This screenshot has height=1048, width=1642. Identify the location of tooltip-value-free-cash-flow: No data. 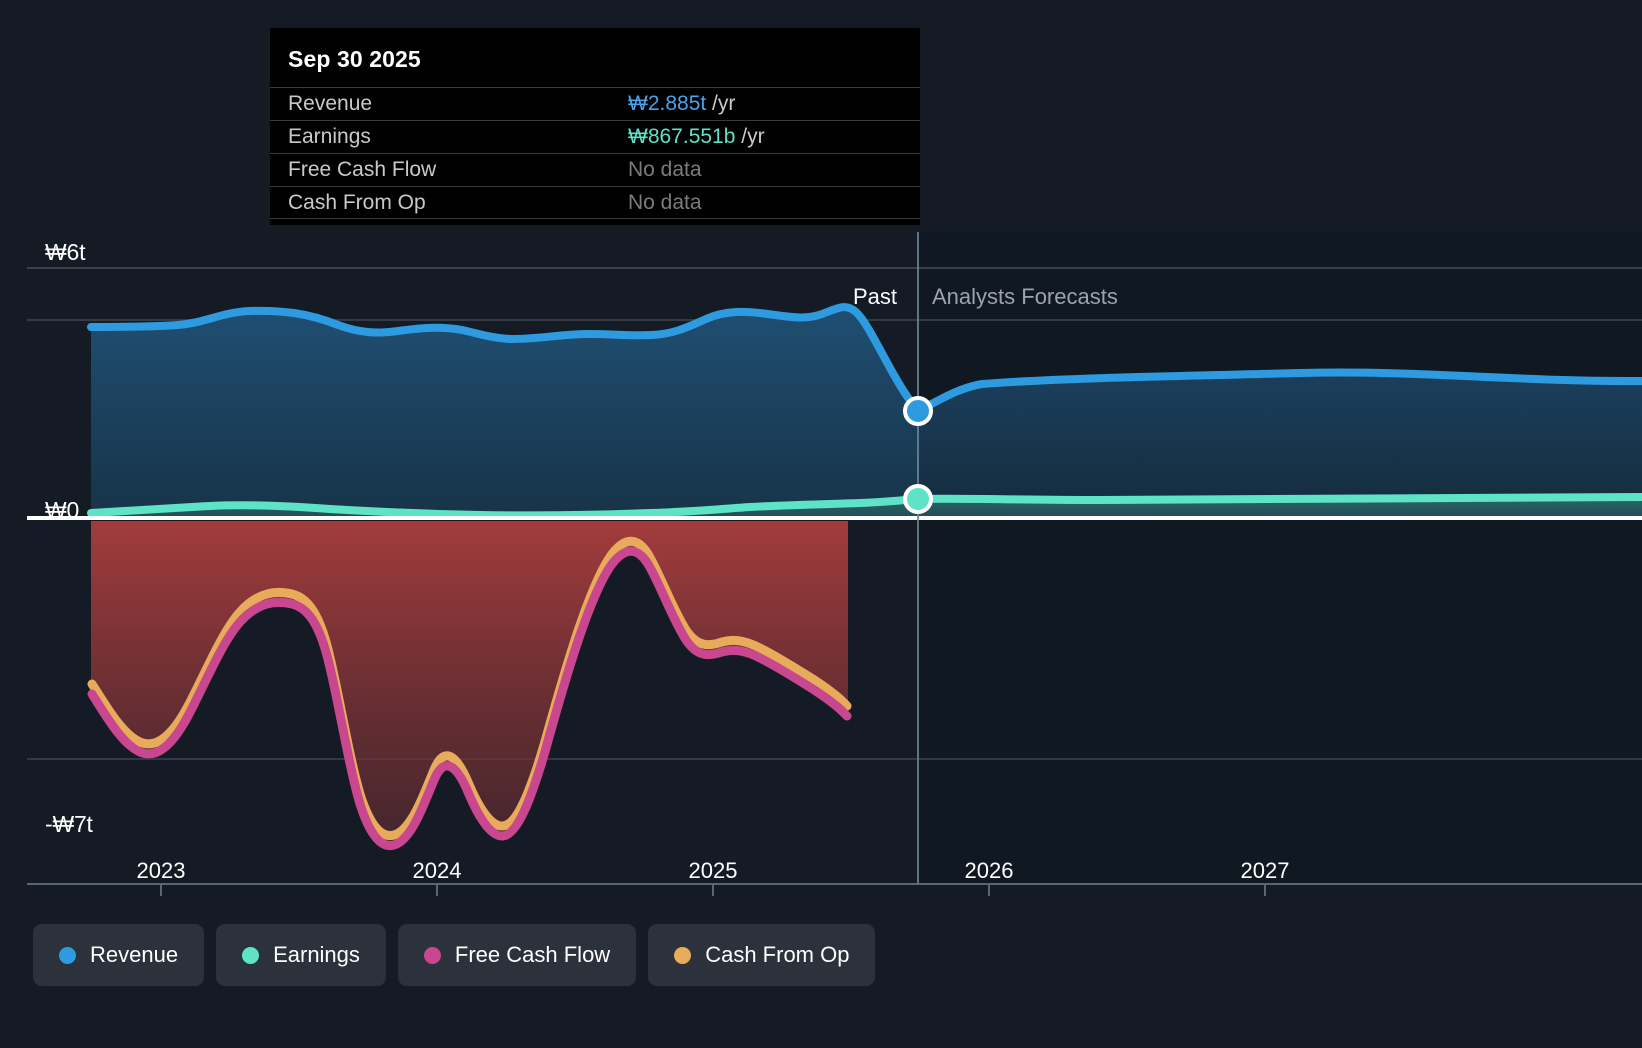
(665, 169).